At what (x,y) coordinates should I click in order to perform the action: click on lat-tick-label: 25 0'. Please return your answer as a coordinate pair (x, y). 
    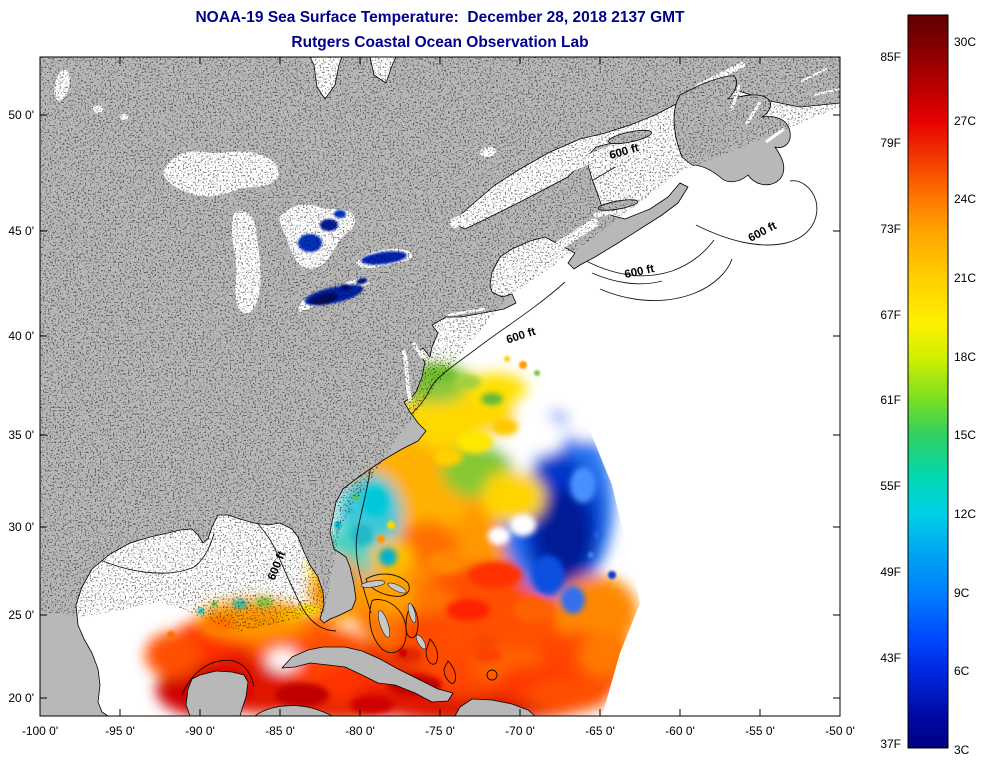
    Looking at the image, I should click on (21, 615).